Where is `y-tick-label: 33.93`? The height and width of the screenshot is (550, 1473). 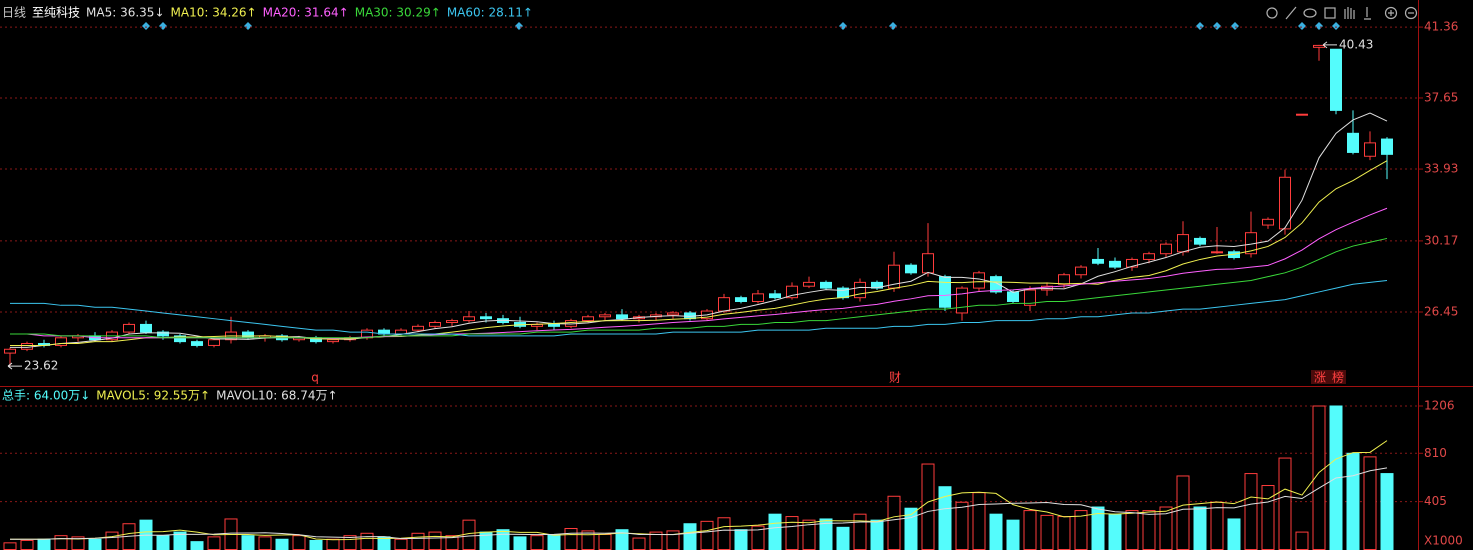 y-tick-label: 33.93 is located at coordinates (1441, 169).